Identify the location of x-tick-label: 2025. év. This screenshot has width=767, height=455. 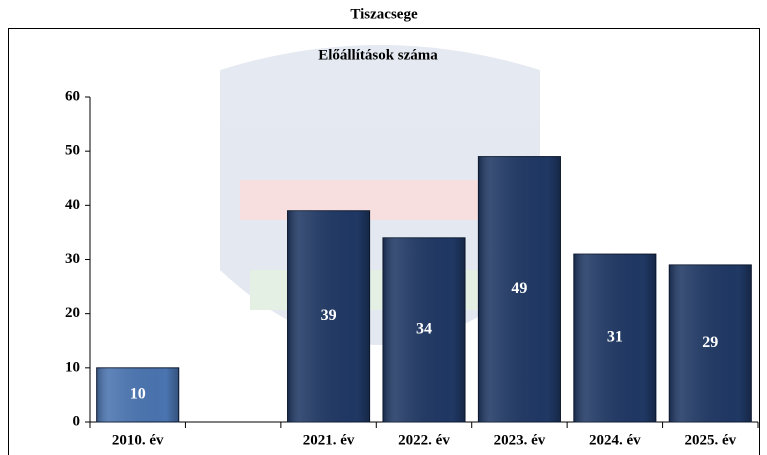
(710, 440).